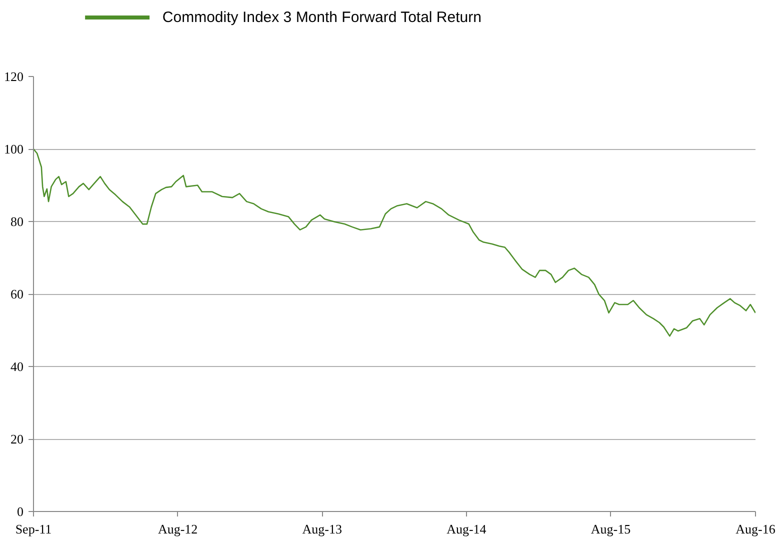 Image resolution: width=784 pixels, height=539 pixels. Describe the element at coordinates (466, 529) in the screenshot. I see `x-tick-label: Aug-14` at that location.